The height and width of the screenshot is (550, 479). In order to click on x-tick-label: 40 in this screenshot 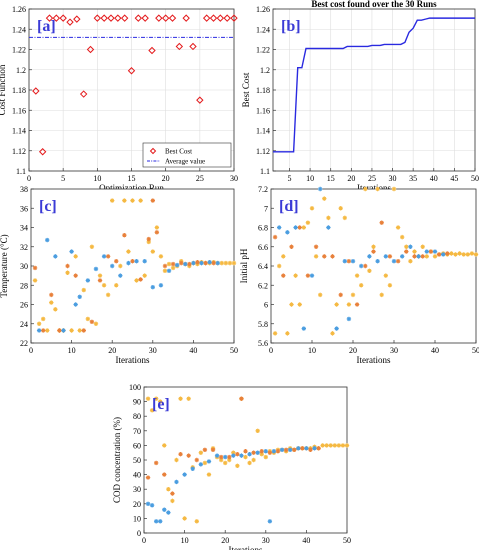, I will do `click(434, 178)`.